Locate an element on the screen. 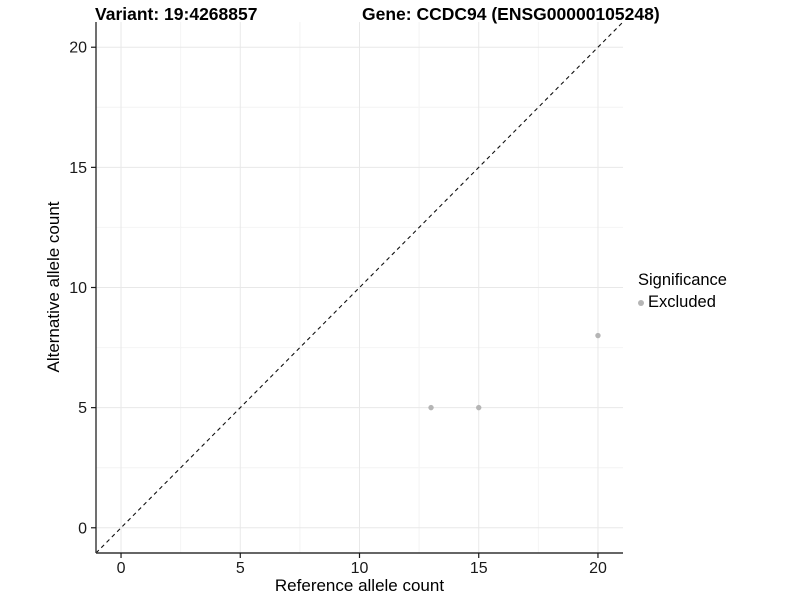  legend-entry-excluded: Excluded is located at coordinates (682, 302).